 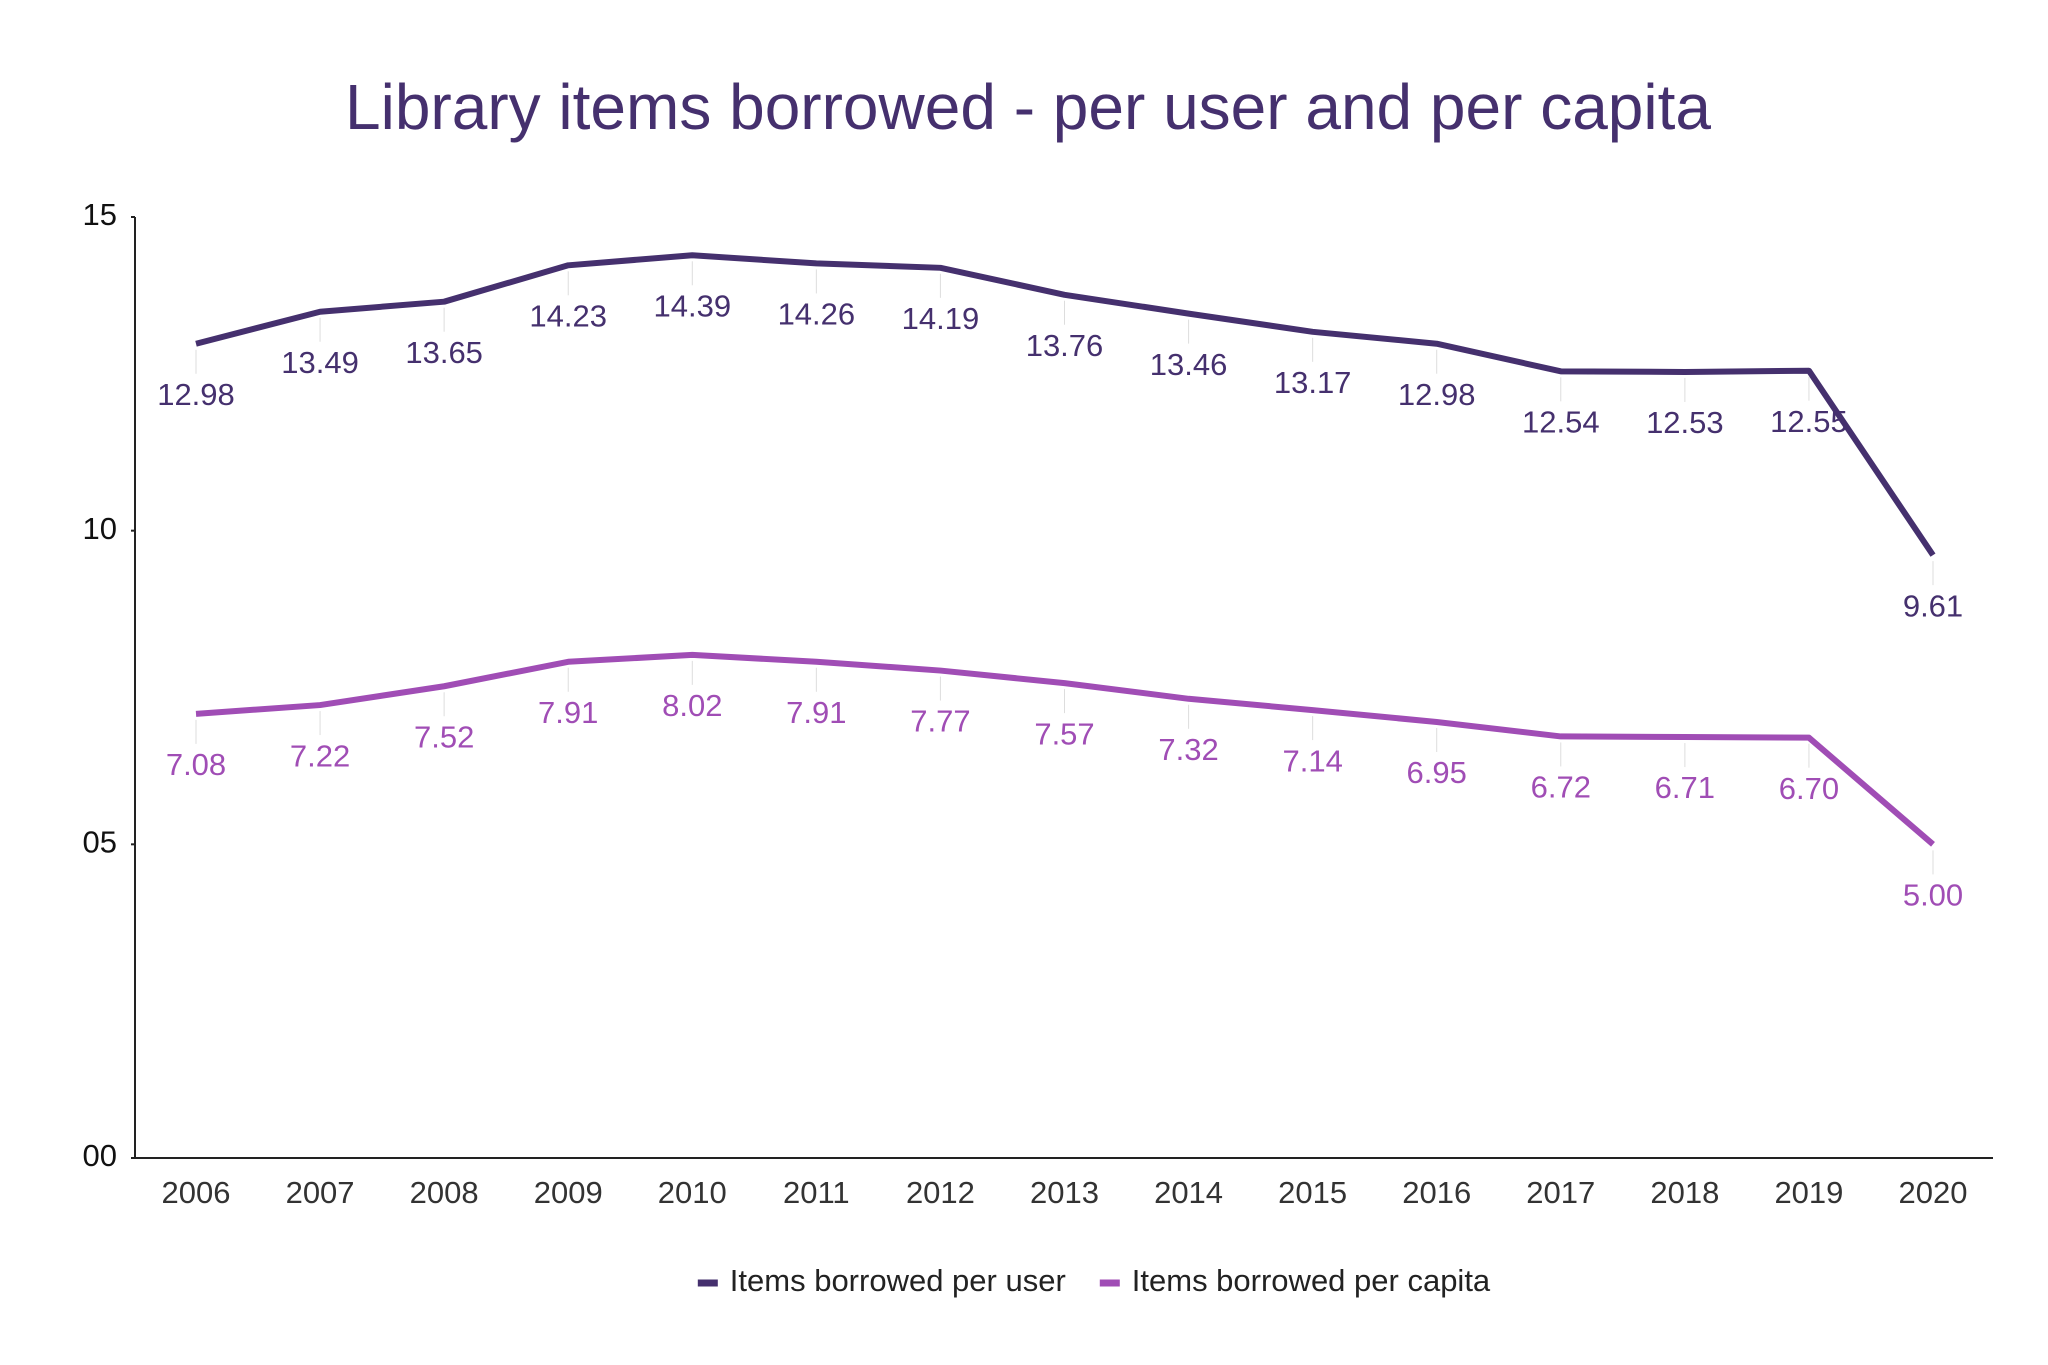 I want to click on x-tick-label: 2018, so click(x=1684, y=1192).